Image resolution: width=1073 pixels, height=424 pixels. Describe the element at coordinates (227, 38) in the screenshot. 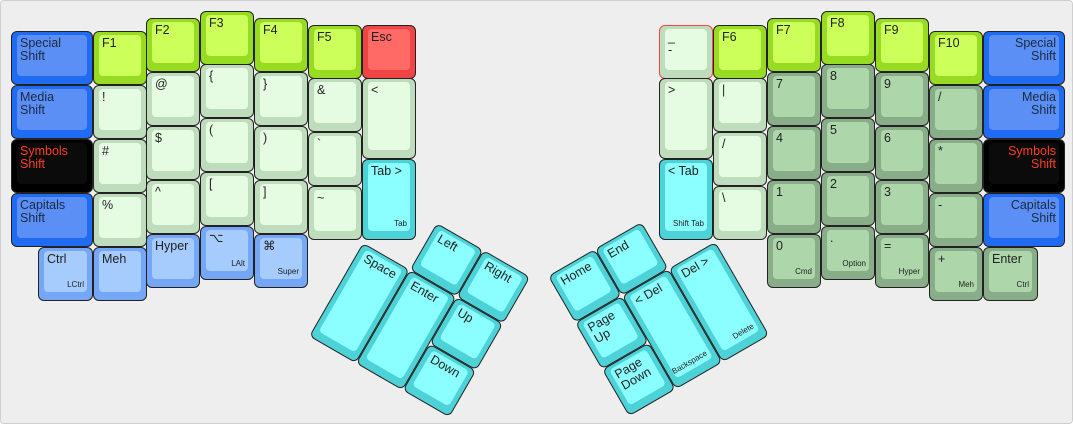

I see `key-f3: F3` at that location.